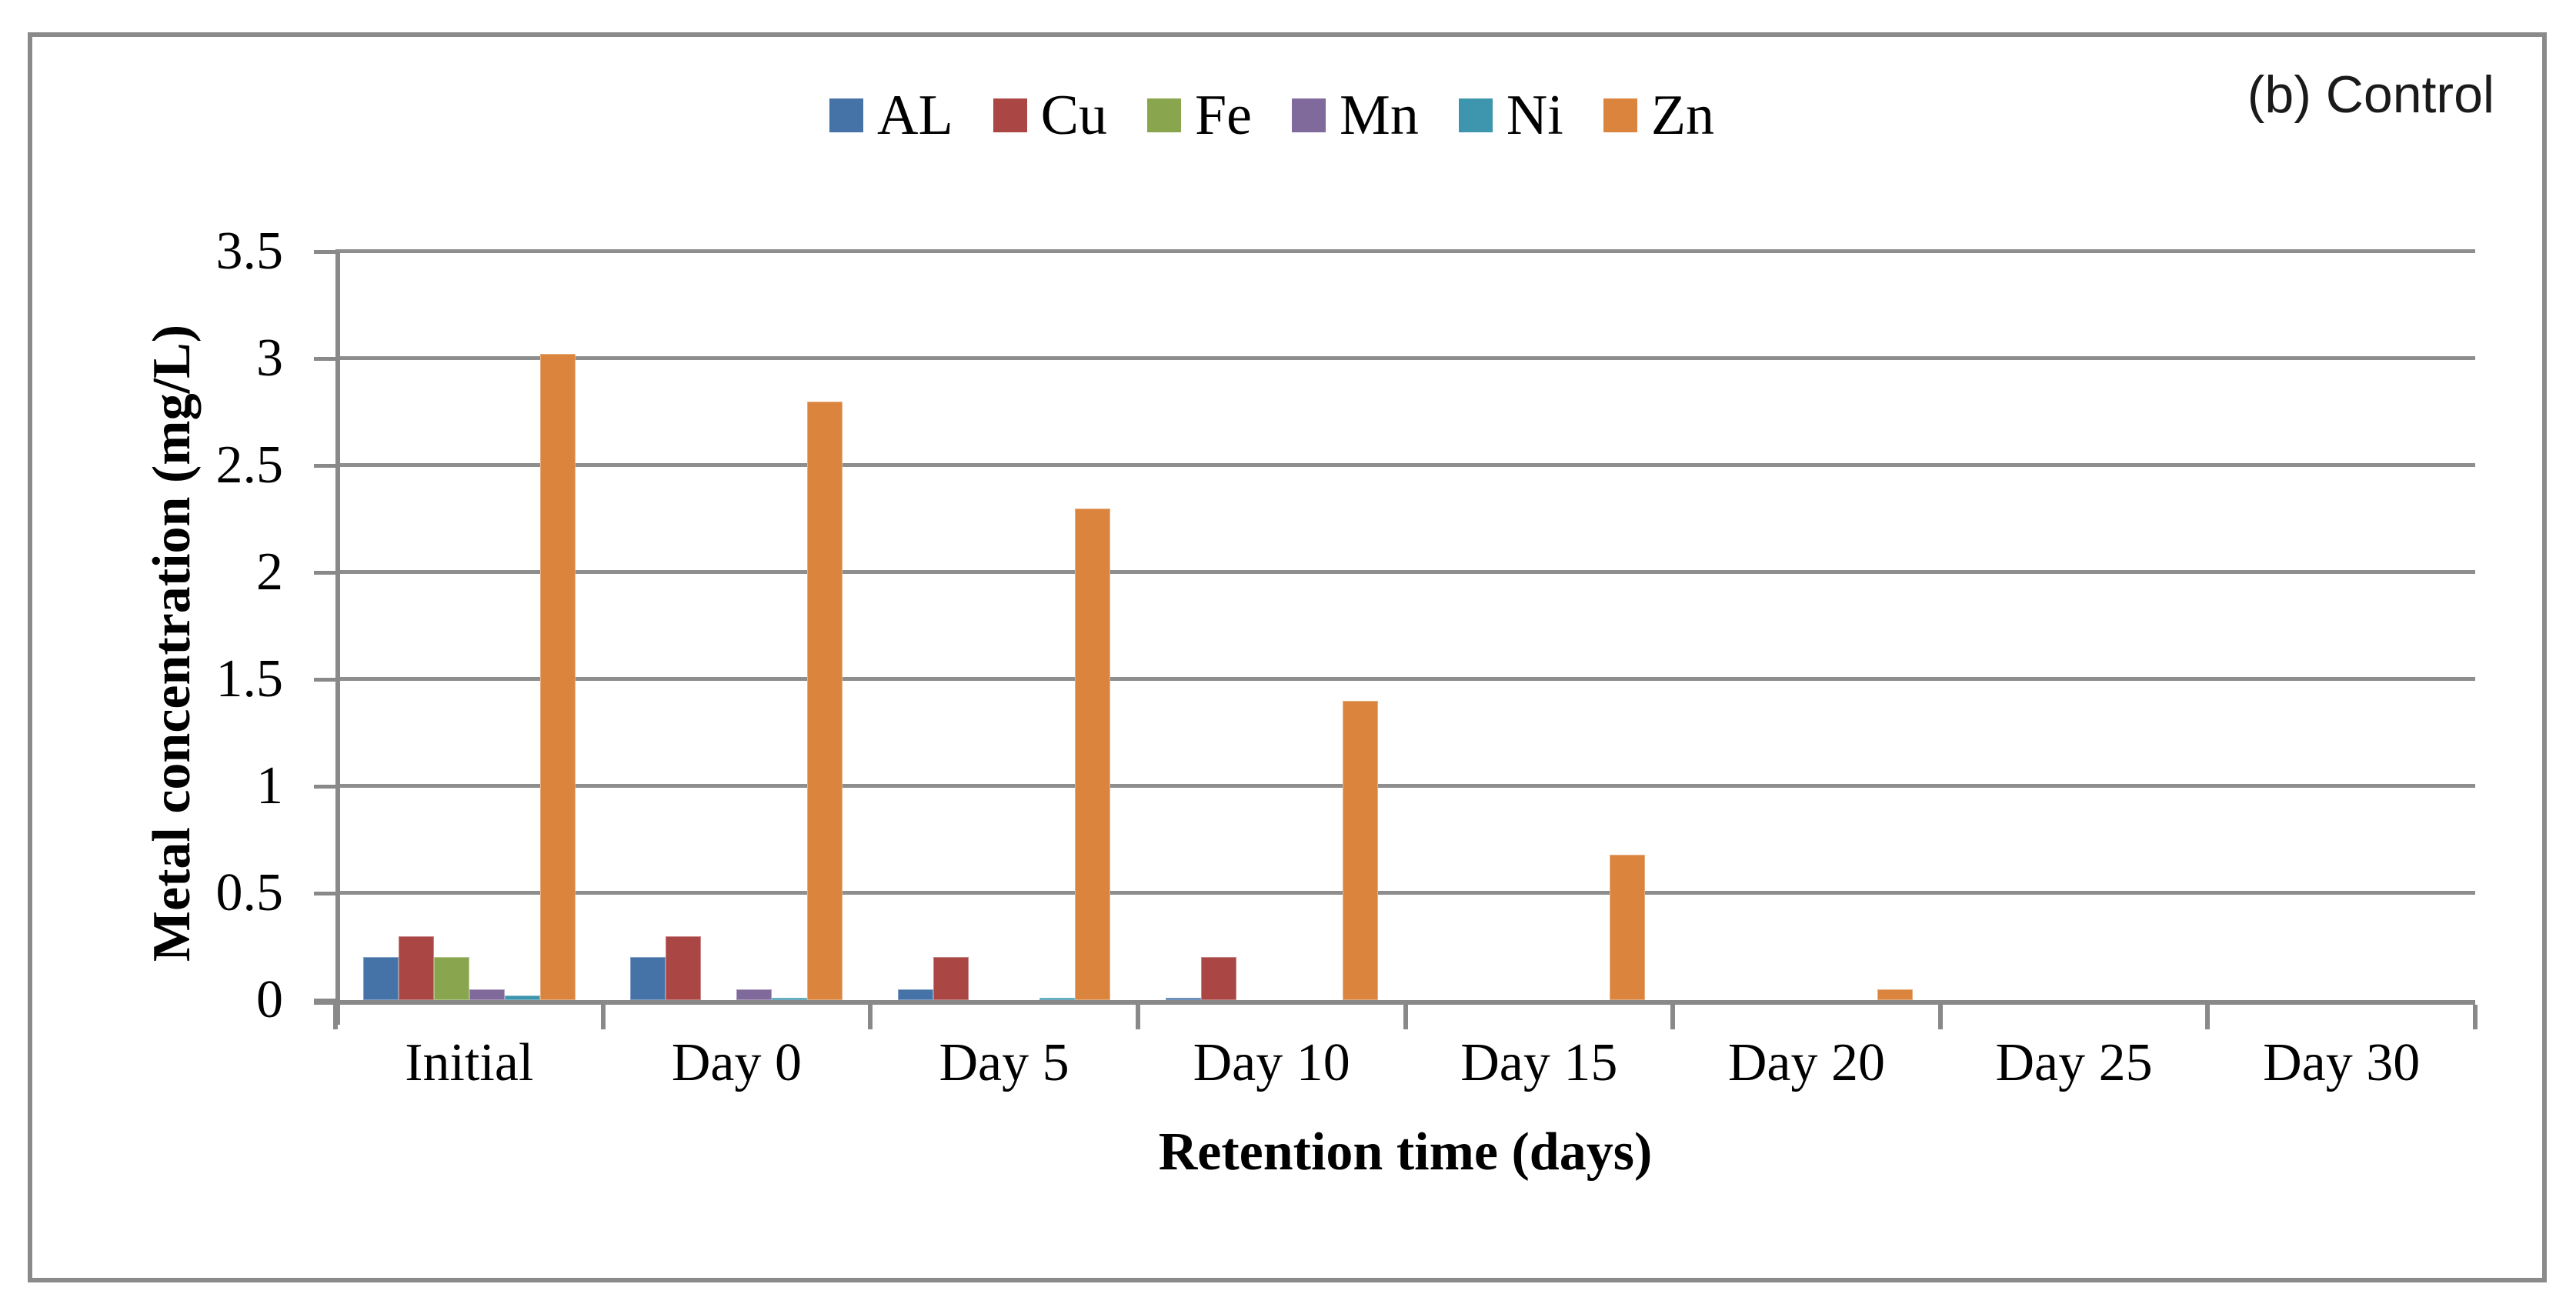  I want to click on legend-item-Fe: Fe, so click(1199, 115).